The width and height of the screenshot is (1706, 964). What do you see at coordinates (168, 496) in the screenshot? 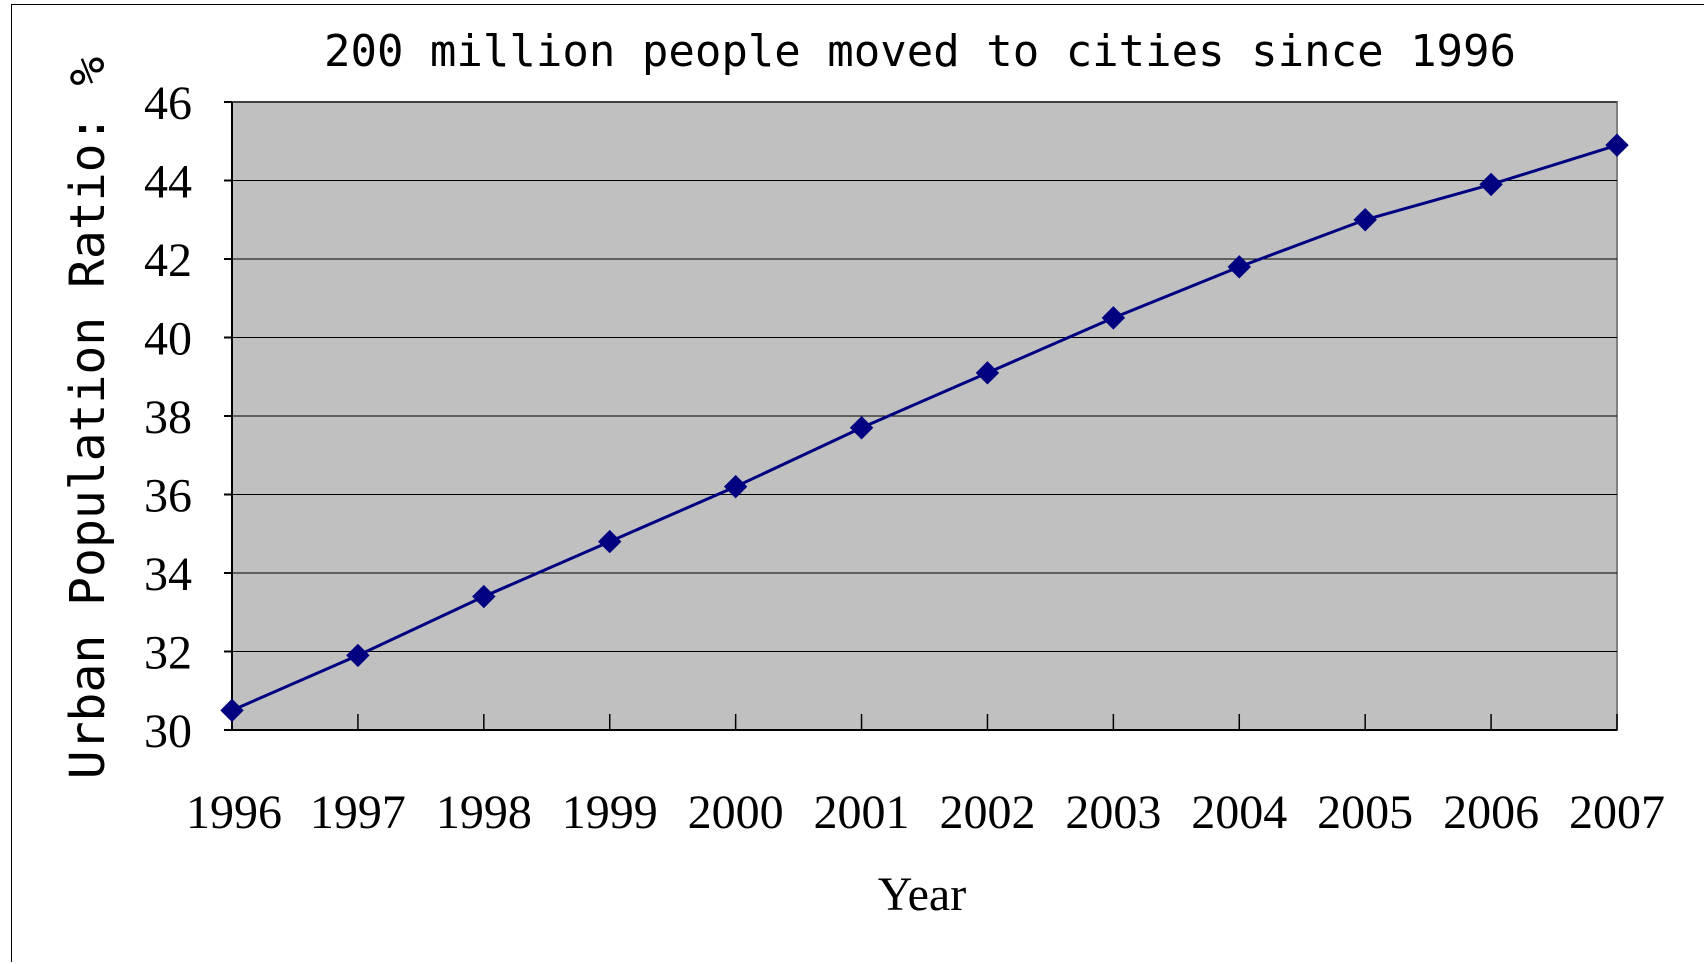
I see `y-tick-label: 36` at bounding box center [168, 496].